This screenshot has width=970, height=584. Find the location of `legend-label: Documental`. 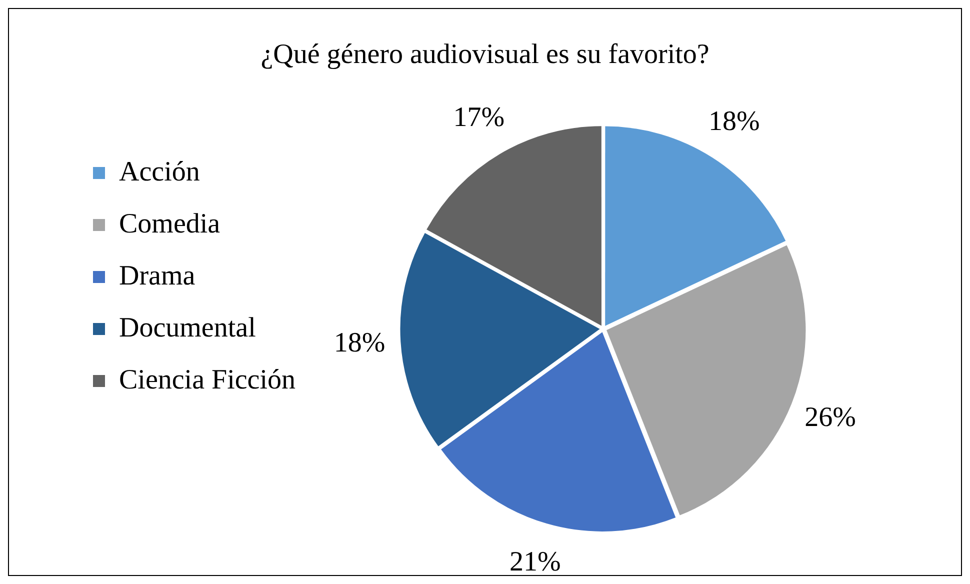

legend-label: Documental is located at coordinates (187, 328).